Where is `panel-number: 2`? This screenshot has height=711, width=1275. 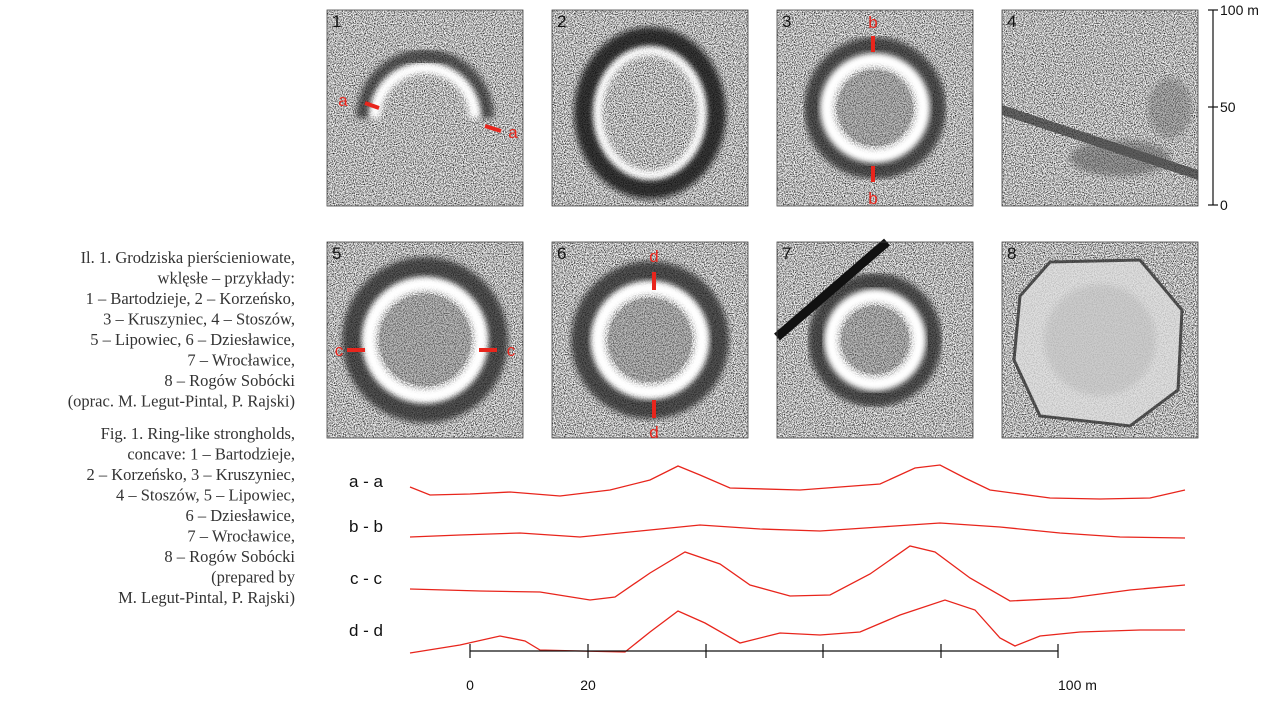 panel-number: 2 is located at coordinates (561, 21).